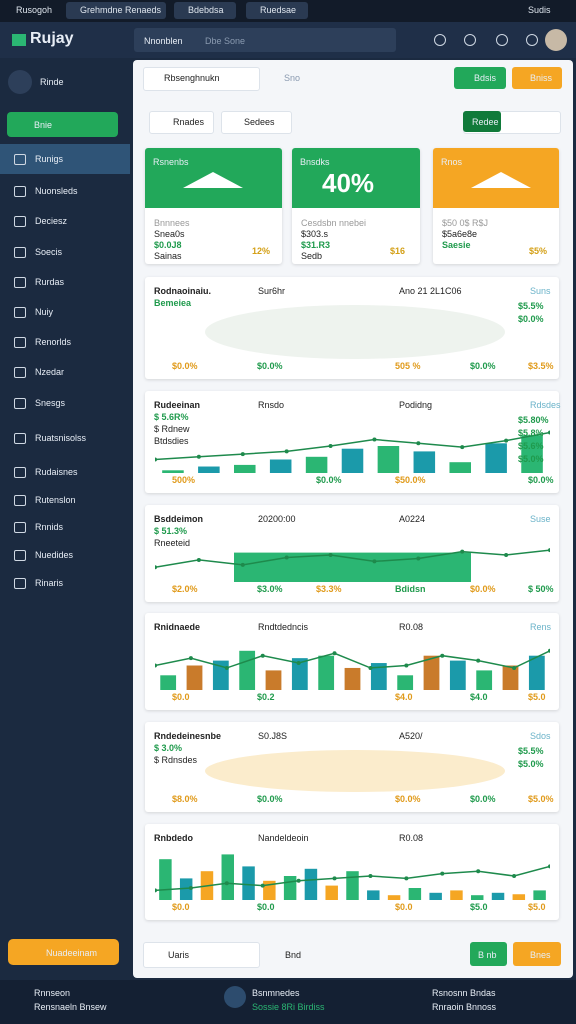 The height and width of the screenshot is (1024, 576). I want to click on nav-item: Rinaris, so click(49, 583).